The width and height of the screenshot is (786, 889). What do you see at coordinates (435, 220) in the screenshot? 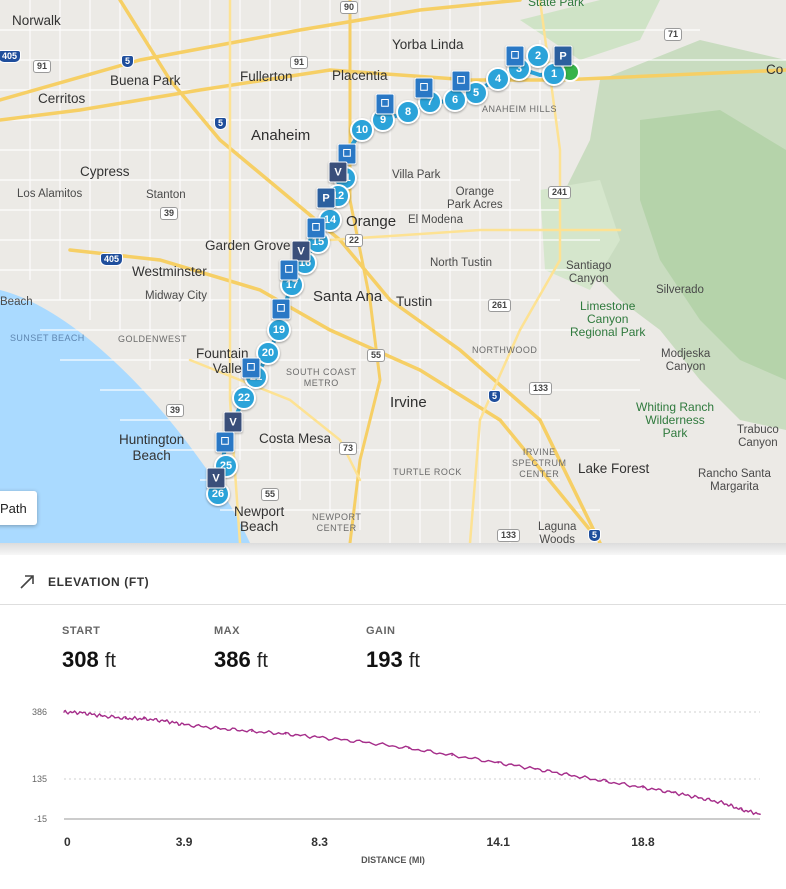
I see `place-el-modena: El Modena` at bounding box center [435, 220].